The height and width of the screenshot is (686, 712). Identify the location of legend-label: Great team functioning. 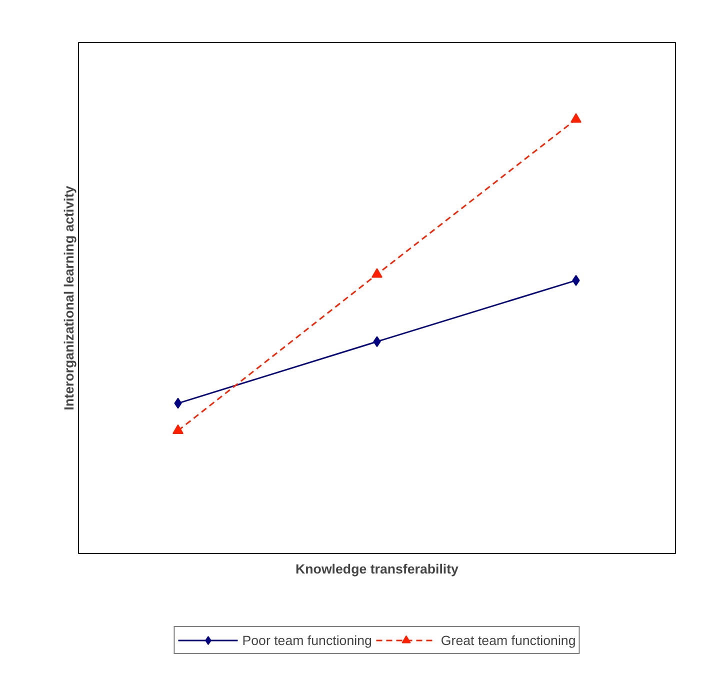
(508, 640).